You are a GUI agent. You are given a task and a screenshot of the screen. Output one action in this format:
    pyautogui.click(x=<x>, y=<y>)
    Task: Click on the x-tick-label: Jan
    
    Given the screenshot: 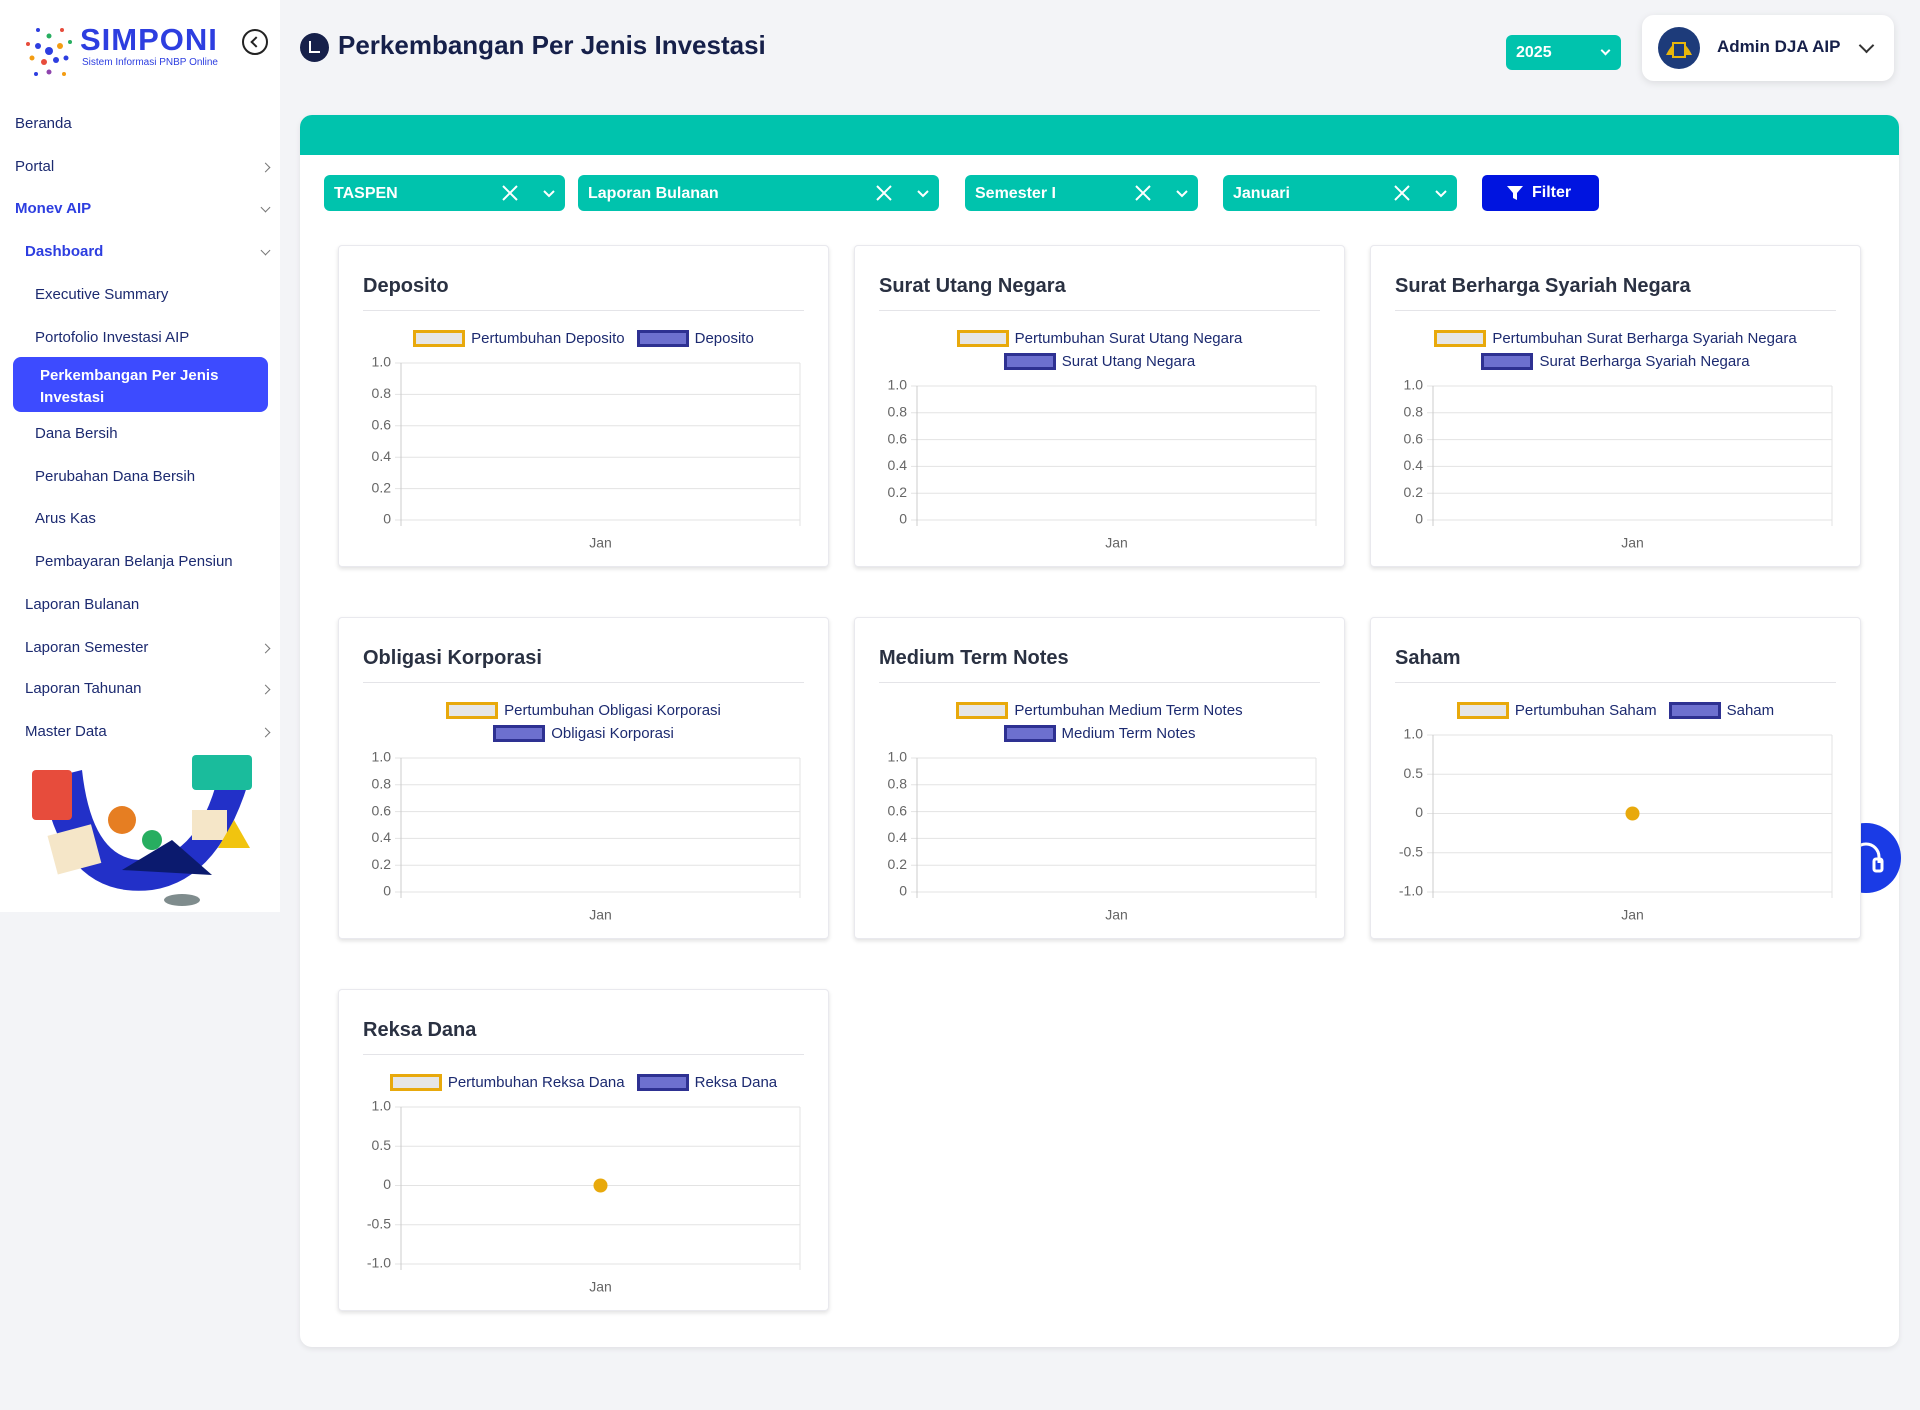 What is the action you would take?
    pyautogui.click(x=1632, y=543)
    